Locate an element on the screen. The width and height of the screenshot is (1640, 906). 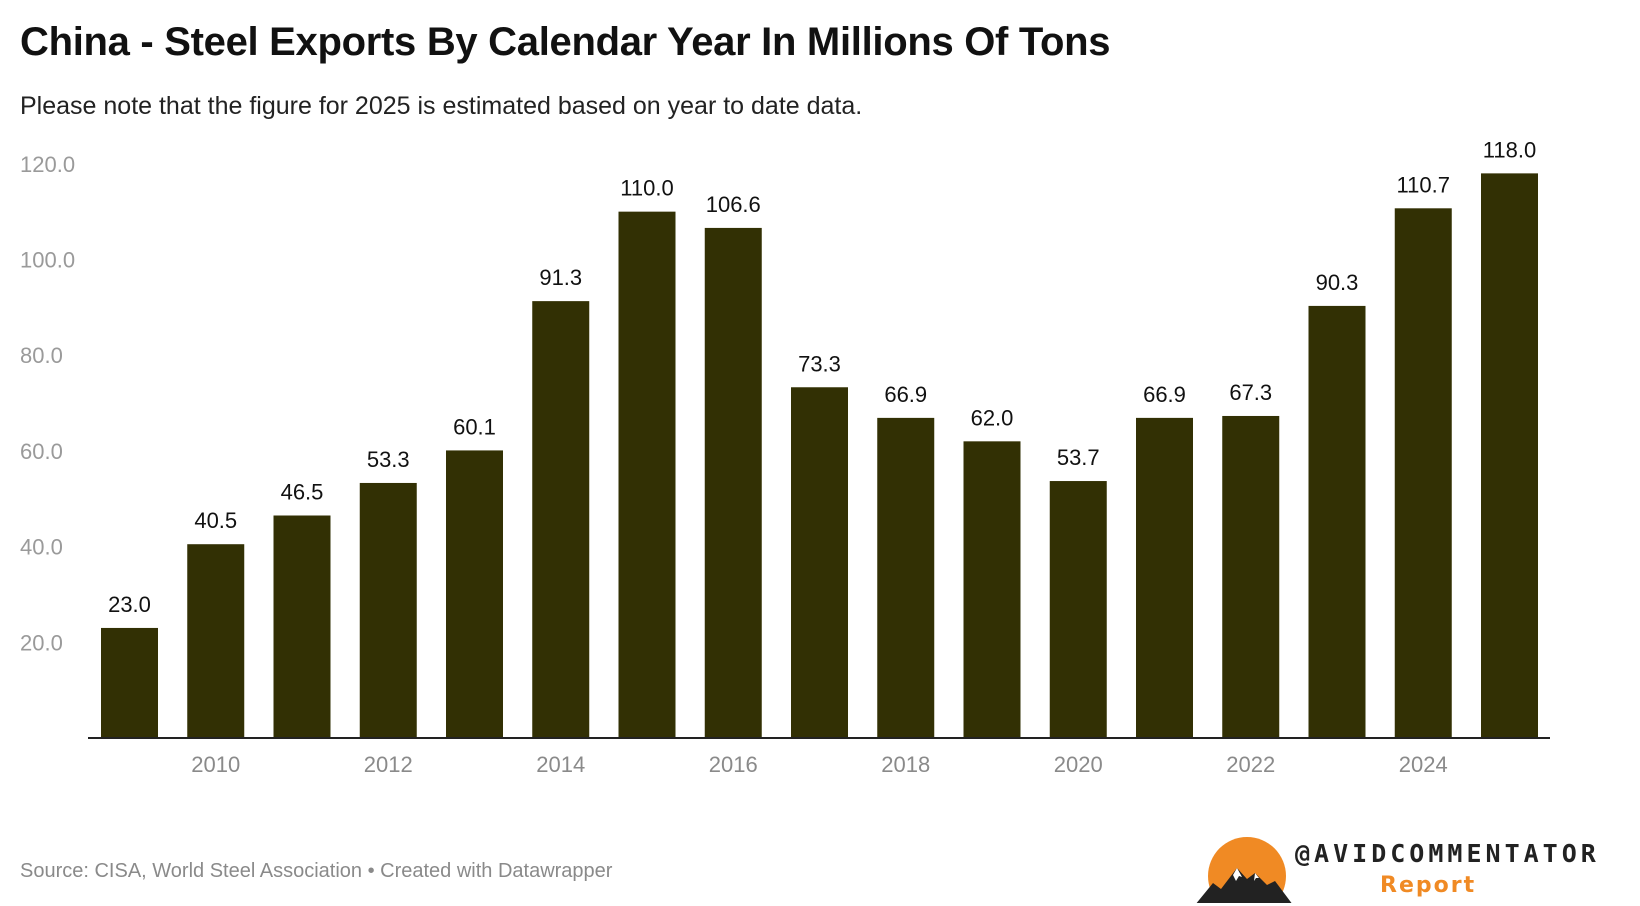
bar-value-label: 53.7 is located at coordinates (1078, 457).